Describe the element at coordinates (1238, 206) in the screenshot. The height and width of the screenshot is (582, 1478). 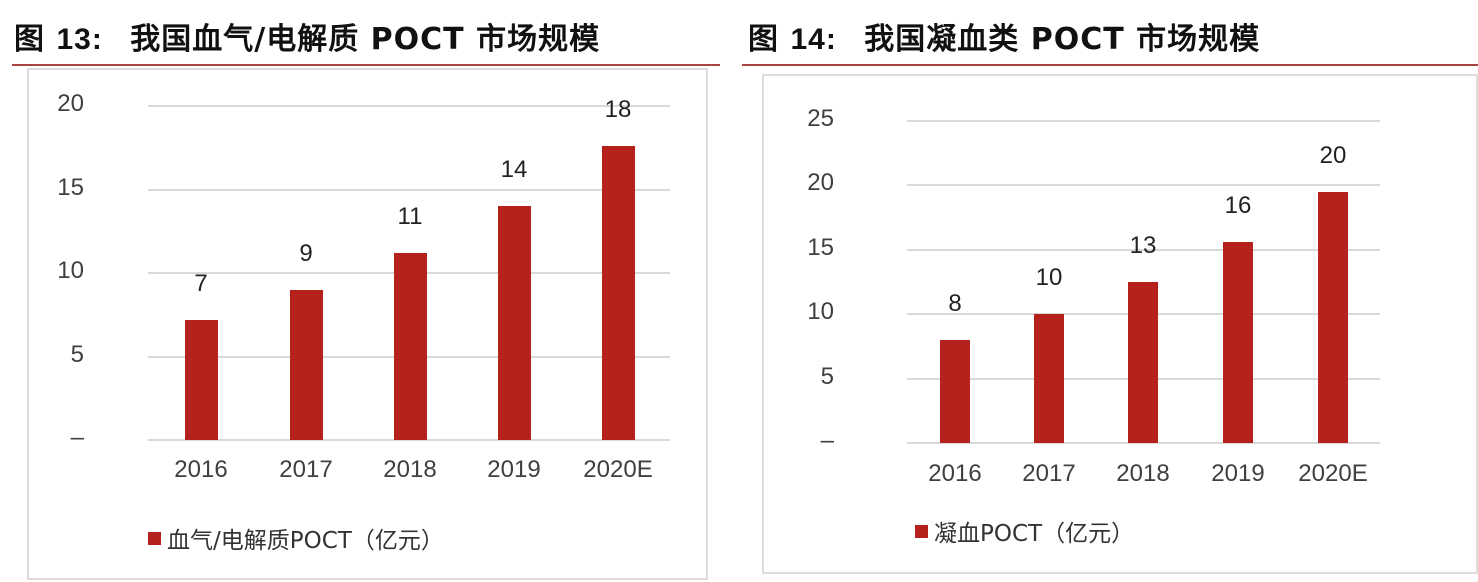
I see `data-label: 16` at that location.